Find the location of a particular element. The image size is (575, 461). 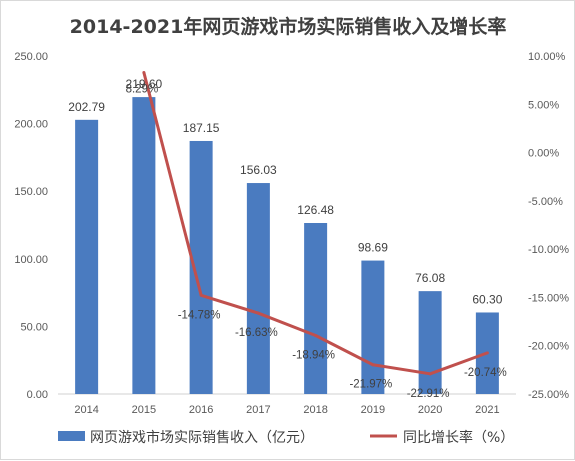

right-tick-label: -5.00% is located at coordinates (545, 202).